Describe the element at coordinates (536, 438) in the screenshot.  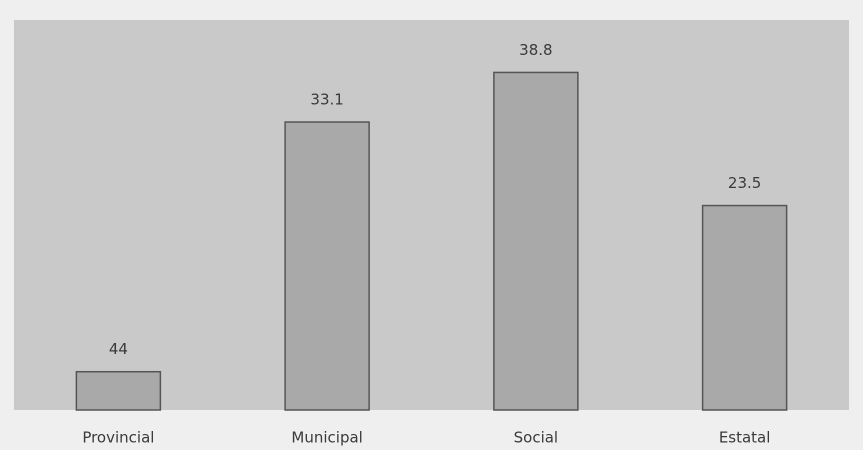
I see `x-tick-label: Social` at that location.